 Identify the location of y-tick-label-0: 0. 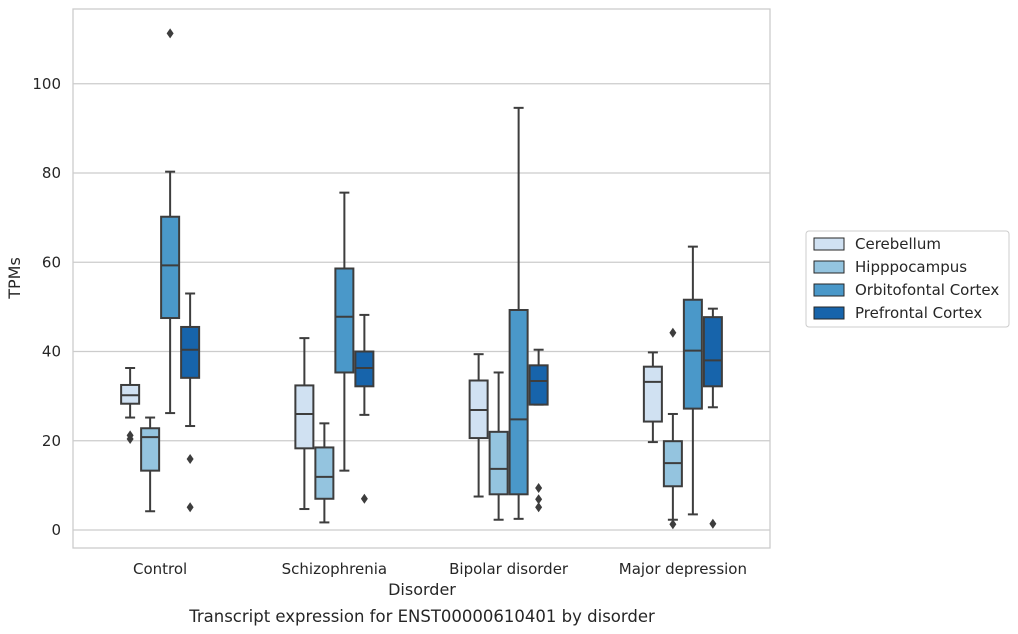
(56, 530).